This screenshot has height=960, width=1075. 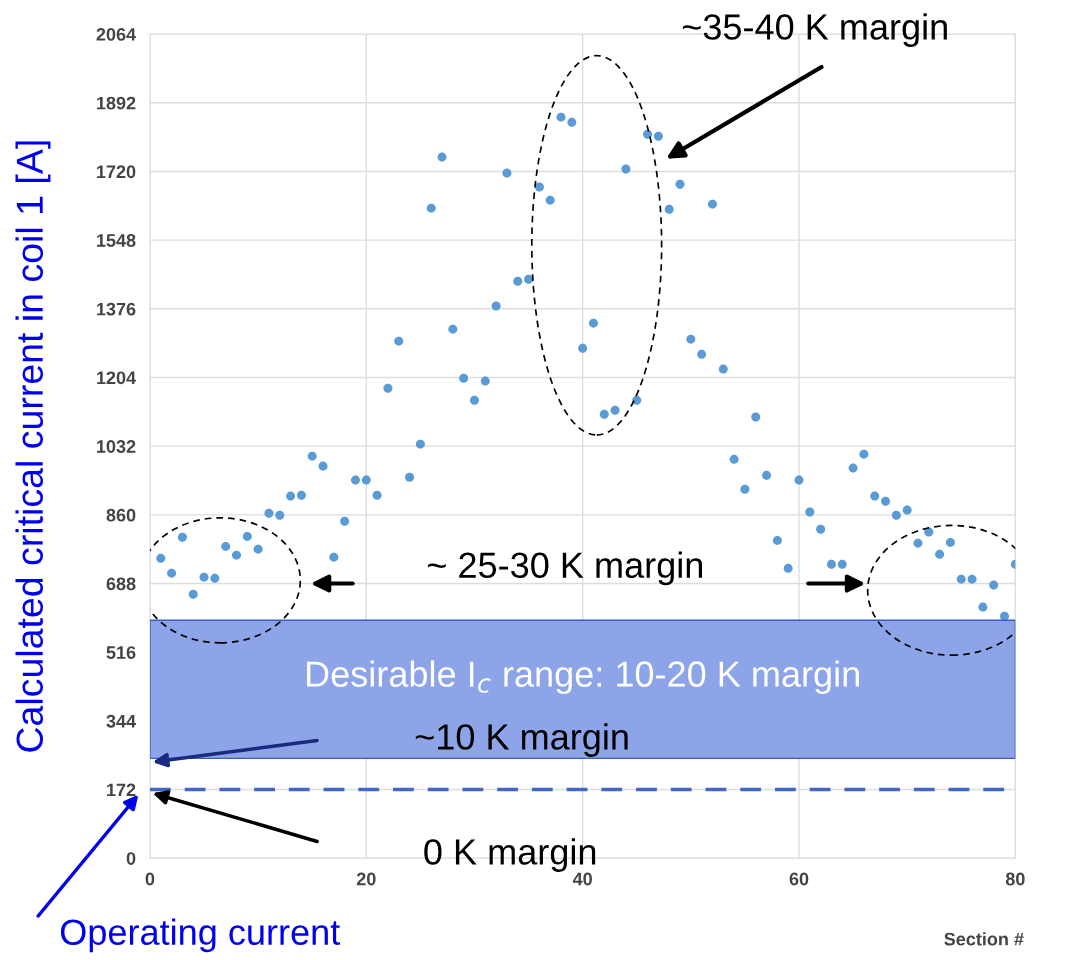 I want to click on annotation: ~10 K margin, so click(x=521, y=740).